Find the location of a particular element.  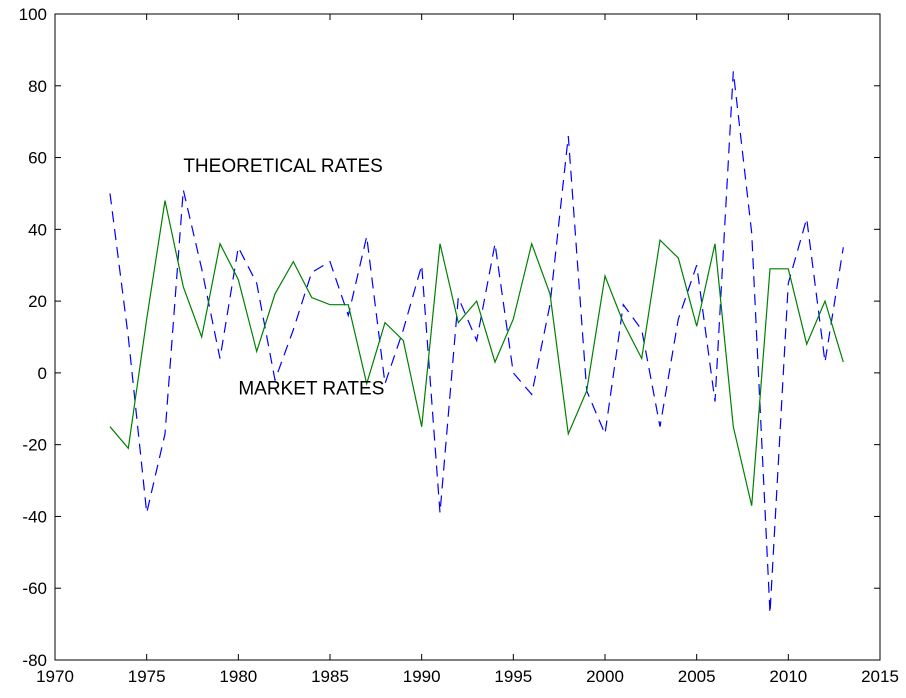

x-tick-label: 1990 is located at coordinates (422, 676).